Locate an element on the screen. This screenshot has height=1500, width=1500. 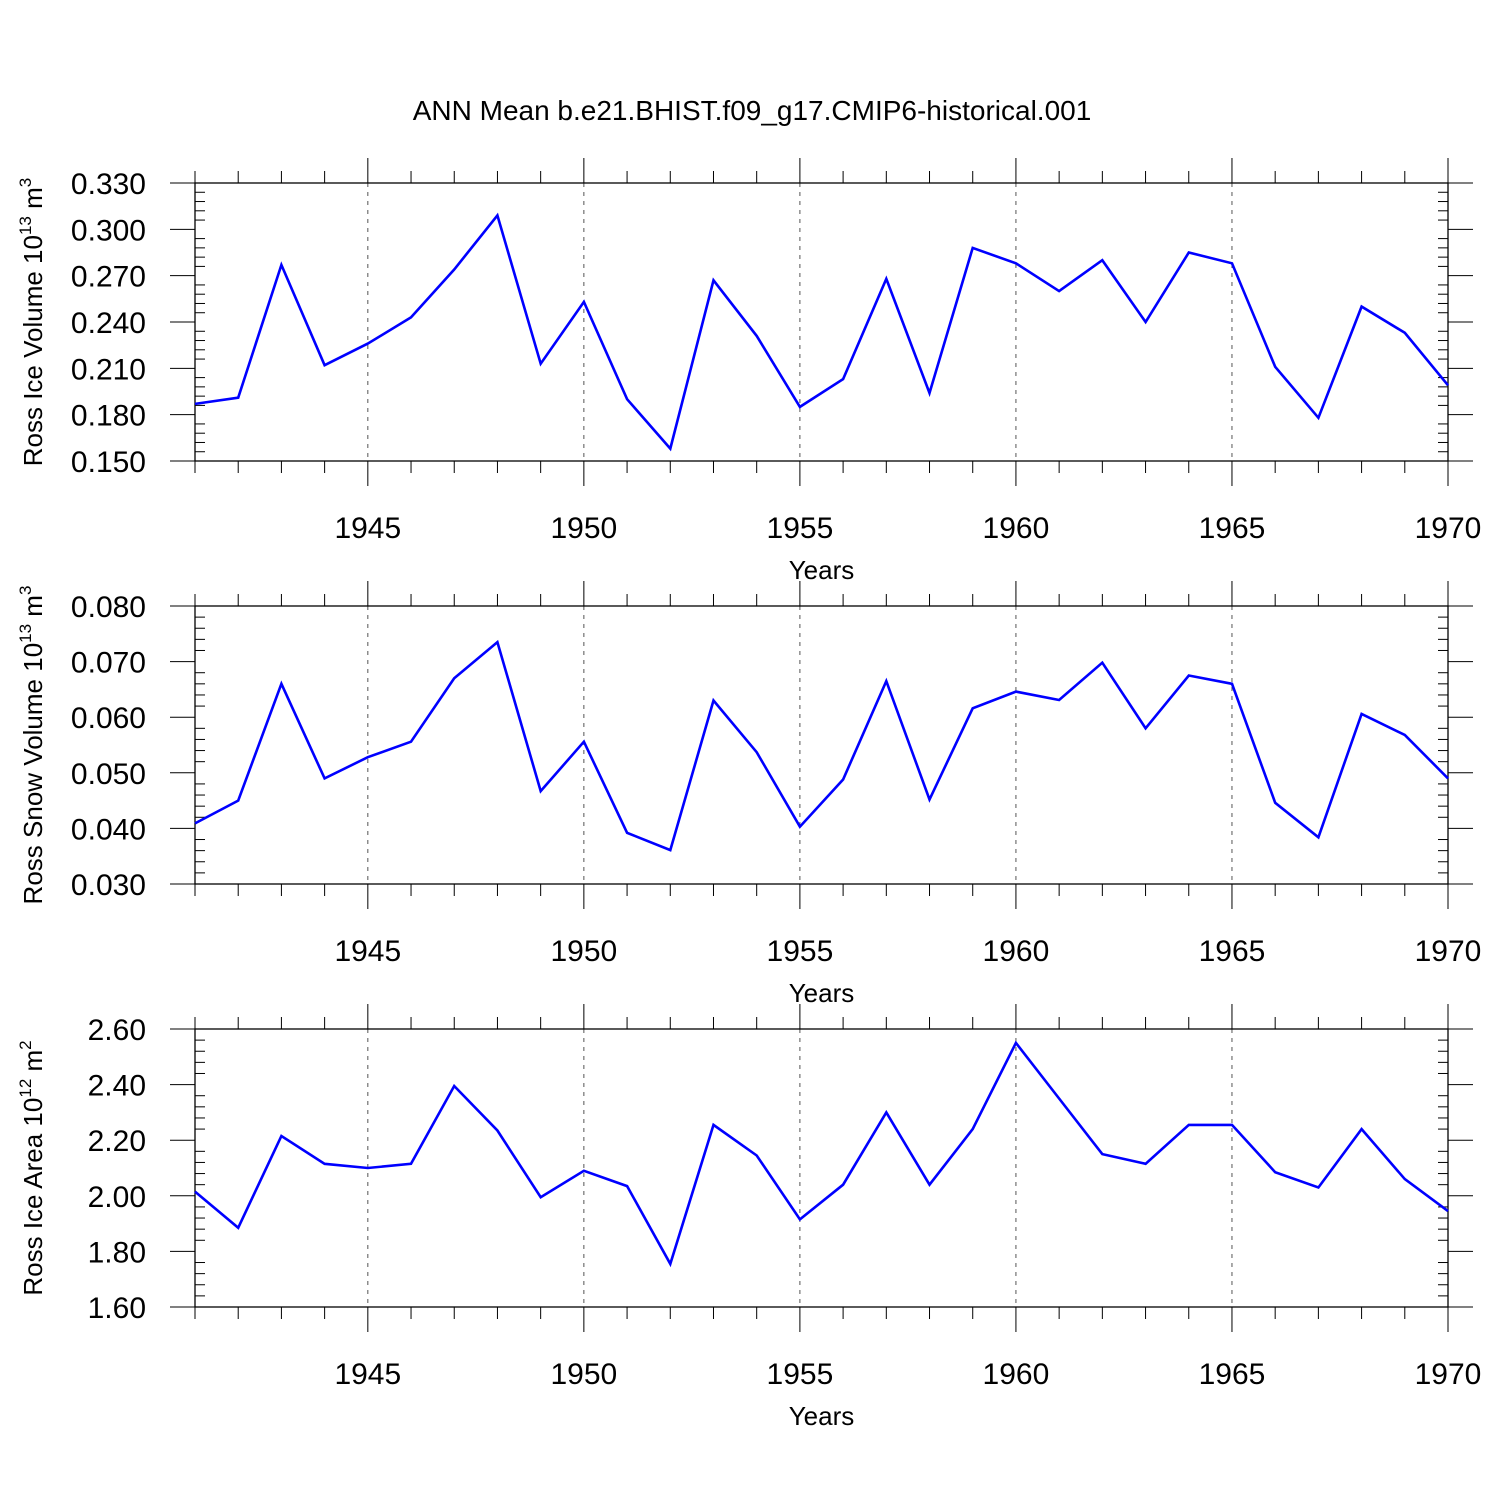
y-tick-label: 0.060 is located at coordinates (108, 718).